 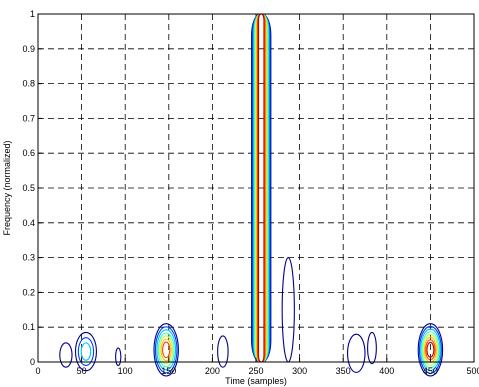 I want to click on x-tick-label: 250, so click(x=255, y=371).